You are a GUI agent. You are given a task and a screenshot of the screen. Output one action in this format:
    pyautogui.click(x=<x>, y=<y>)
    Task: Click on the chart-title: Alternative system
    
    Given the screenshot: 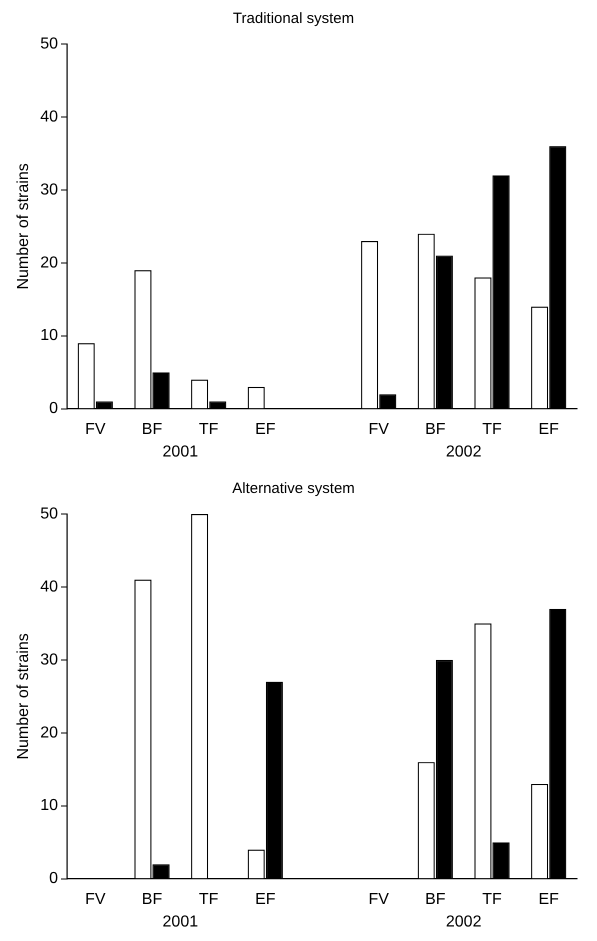 What is the action you would take?
    pyautogui.click(x=293, y=489)
    